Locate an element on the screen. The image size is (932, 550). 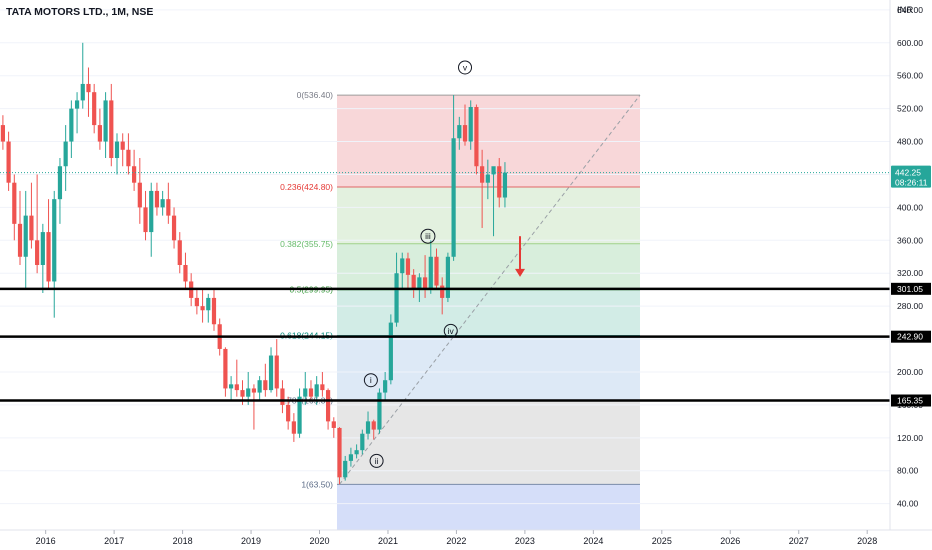
price-tick-label: 320.00 is located at coordinates (910, 273).